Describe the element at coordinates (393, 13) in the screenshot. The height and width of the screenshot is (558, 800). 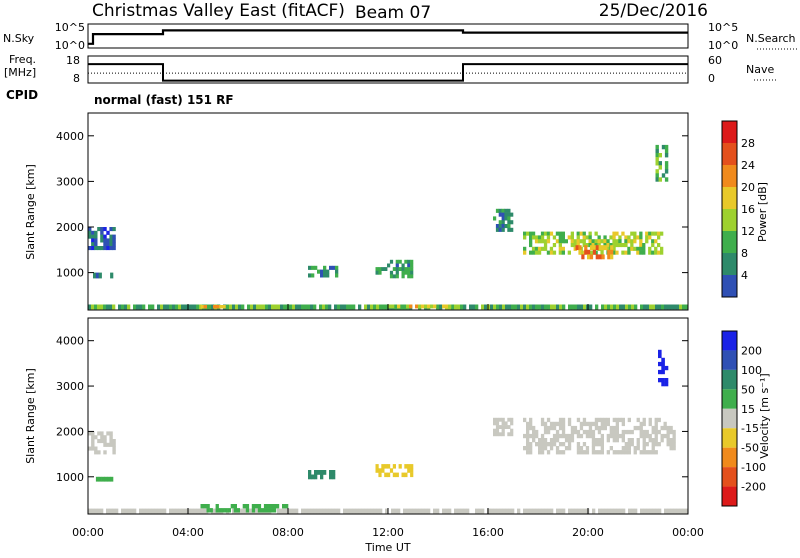
I see `beam-title: Beam 07` at that location.